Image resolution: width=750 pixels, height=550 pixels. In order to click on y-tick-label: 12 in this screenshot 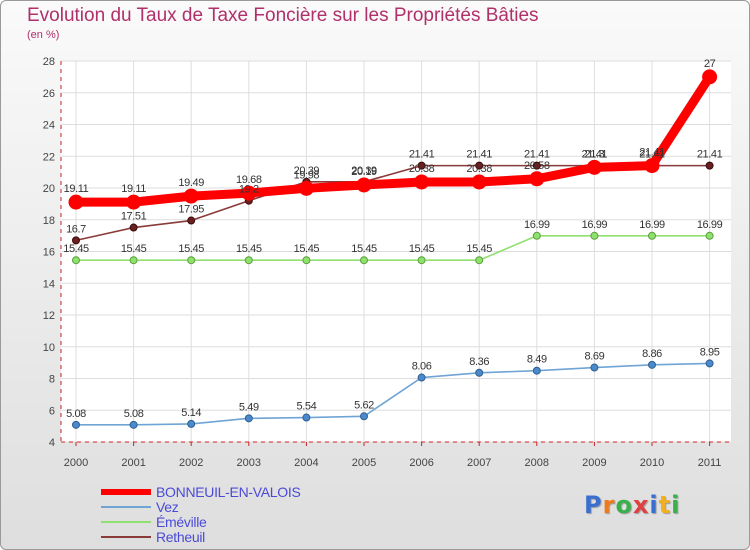, I will do `click(49, 316)`.